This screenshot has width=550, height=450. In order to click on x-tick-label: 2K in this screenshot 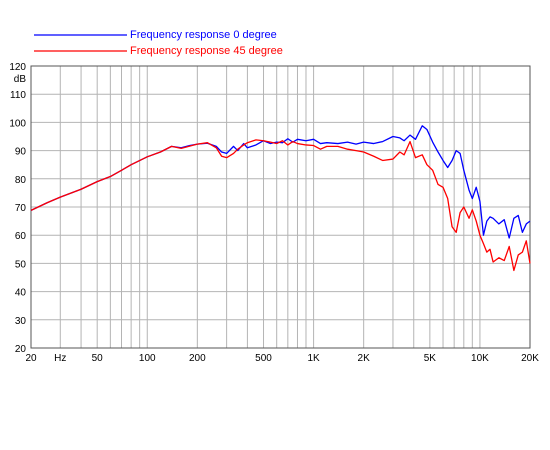, I will do `click(364, 358)`.